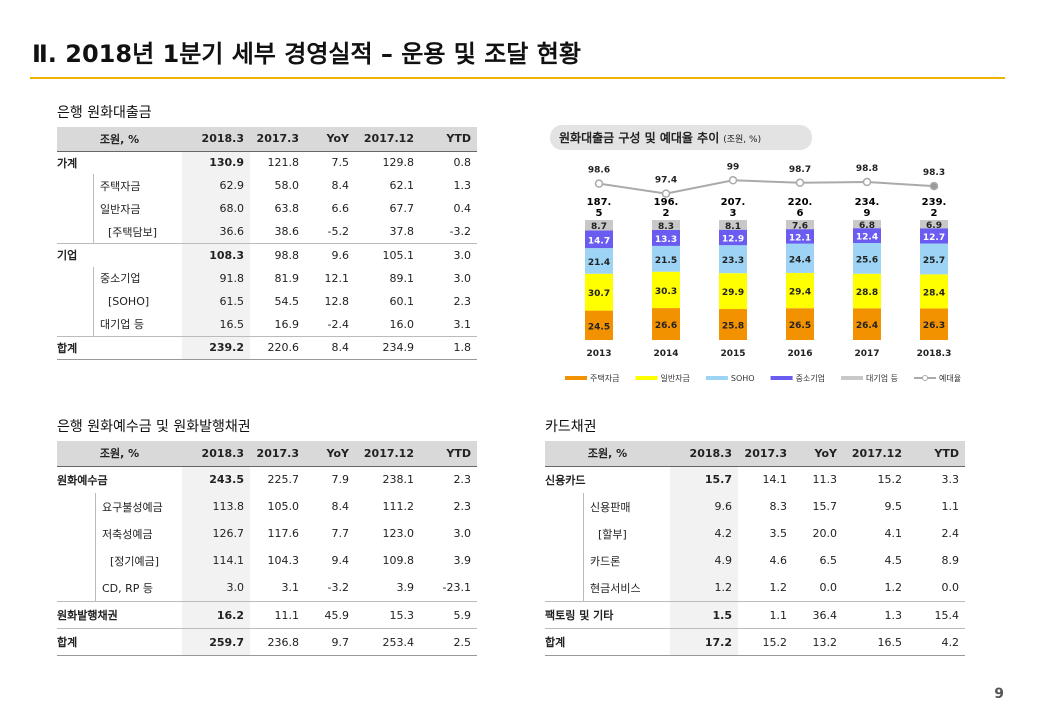  Describe the element at coordinates (456, 587) in the screenshot. I see `cell: -23.1` at that location.